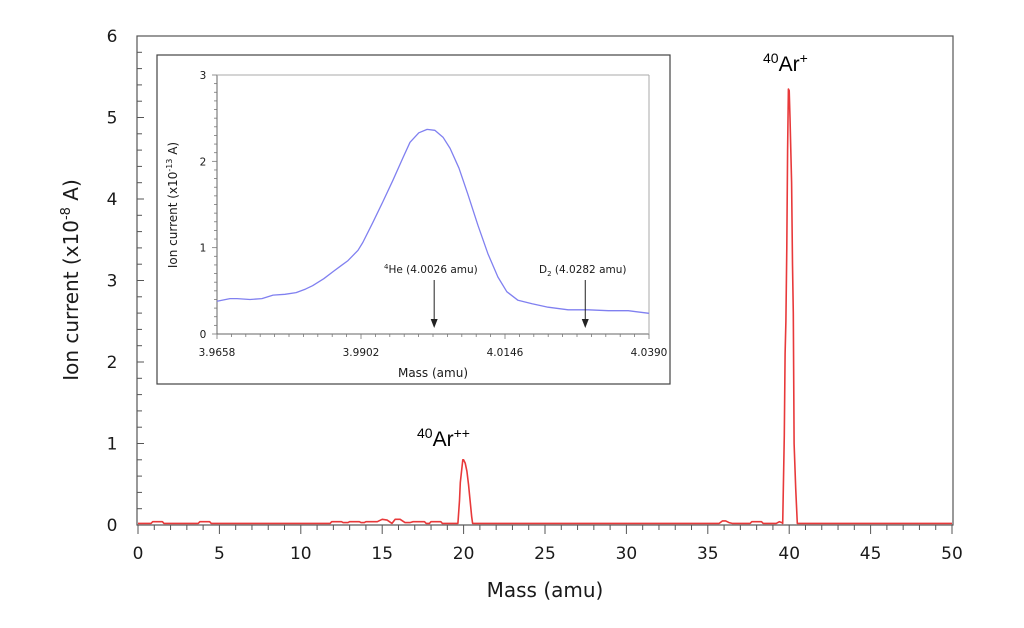 This screenshot has height=628, width=1024. I want to click on main-x-tick-label: 35, so click(708, 554).